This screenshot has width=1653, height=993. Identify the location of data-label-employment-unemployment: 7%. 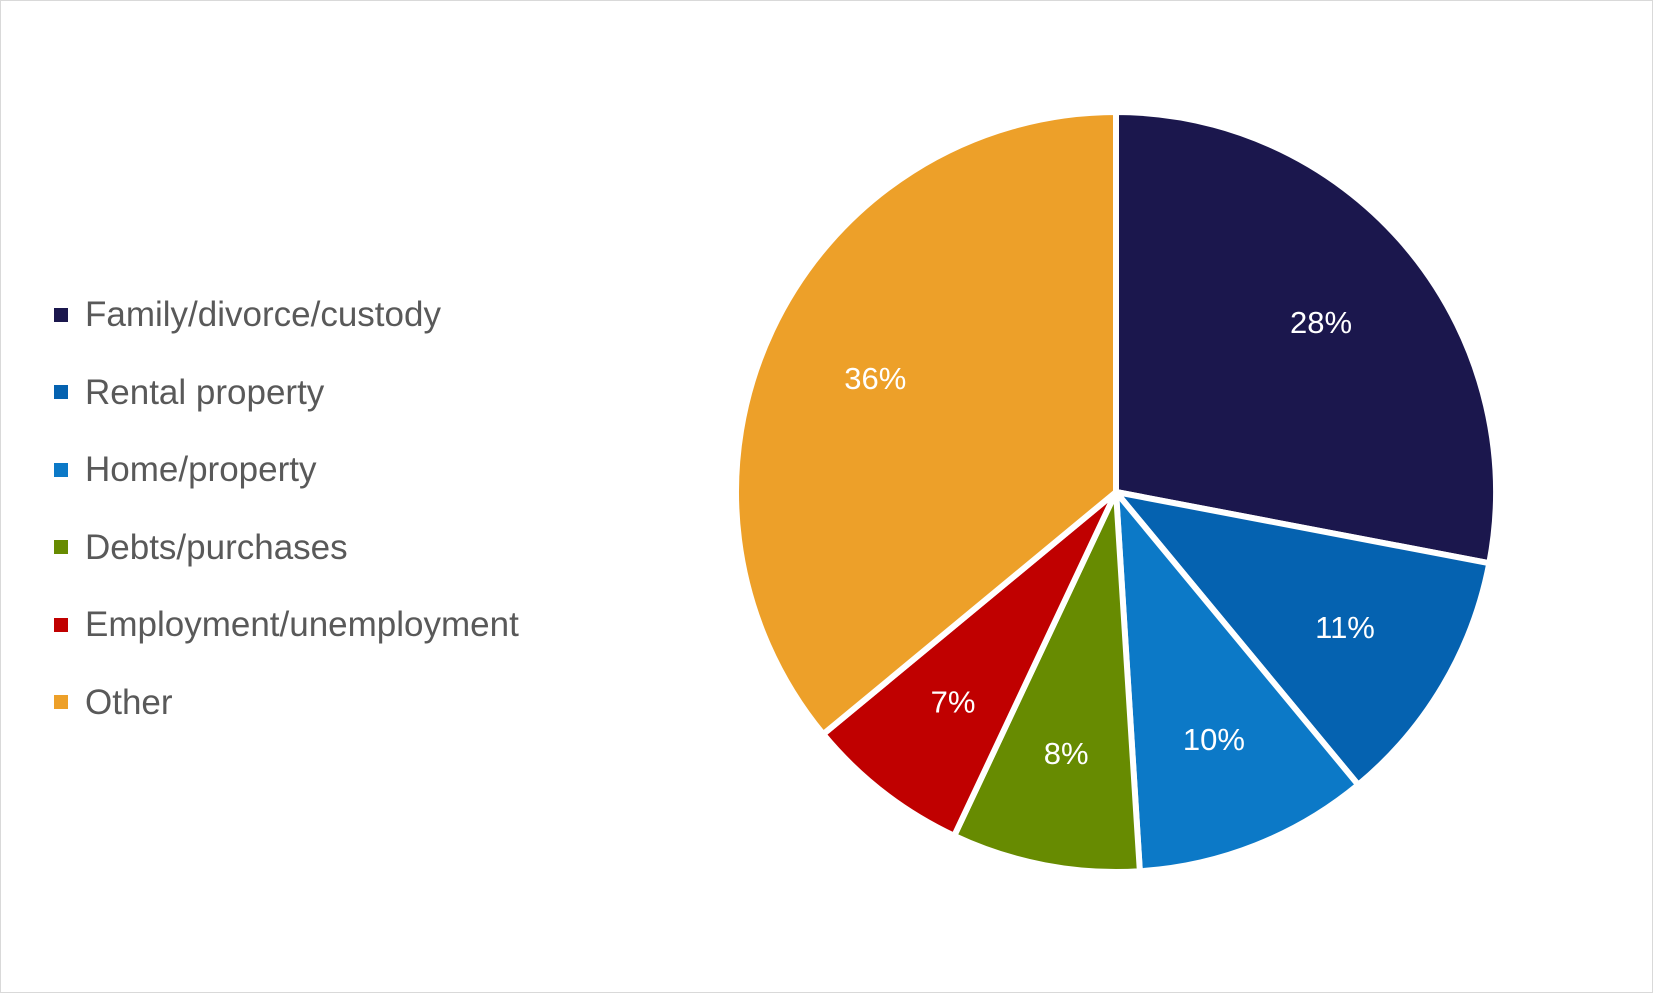
(953, 702).